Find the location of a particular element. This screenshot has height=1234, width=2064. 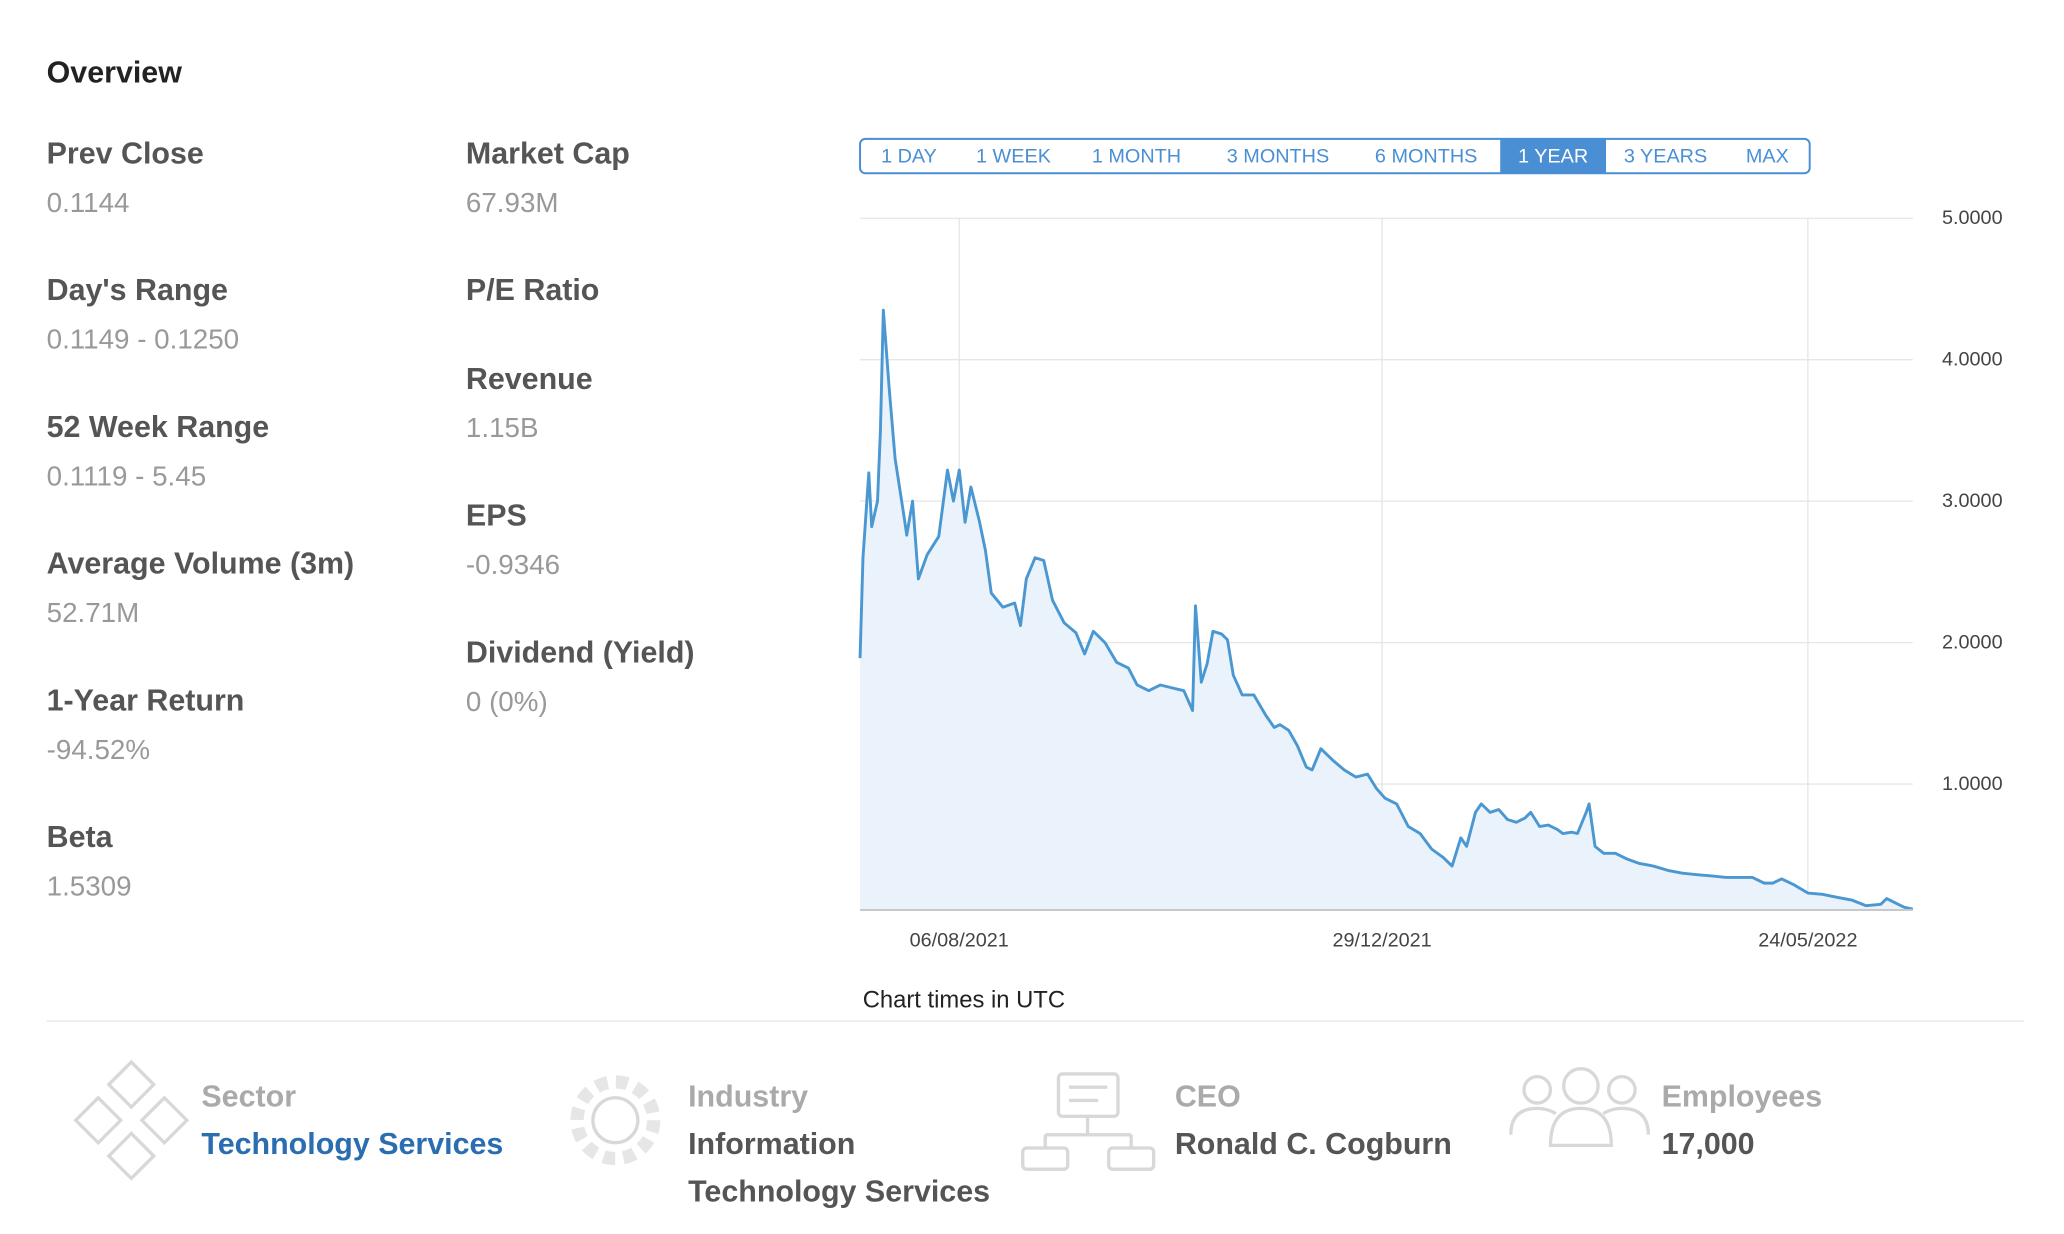

range-button is located at coordinates (1553, 156).